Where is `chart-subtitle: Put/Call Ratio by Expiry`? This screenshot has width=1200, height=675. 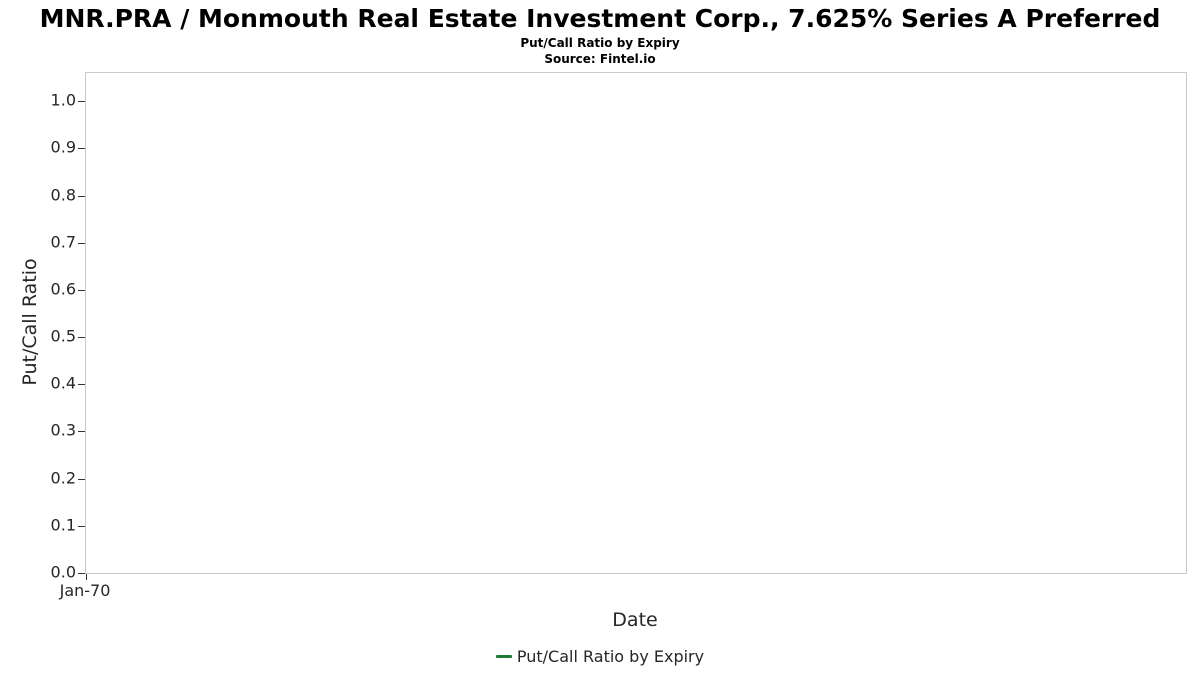 chart-subtitle: Put/Call Ratio by Expiry is located at coordinates (600, 43).